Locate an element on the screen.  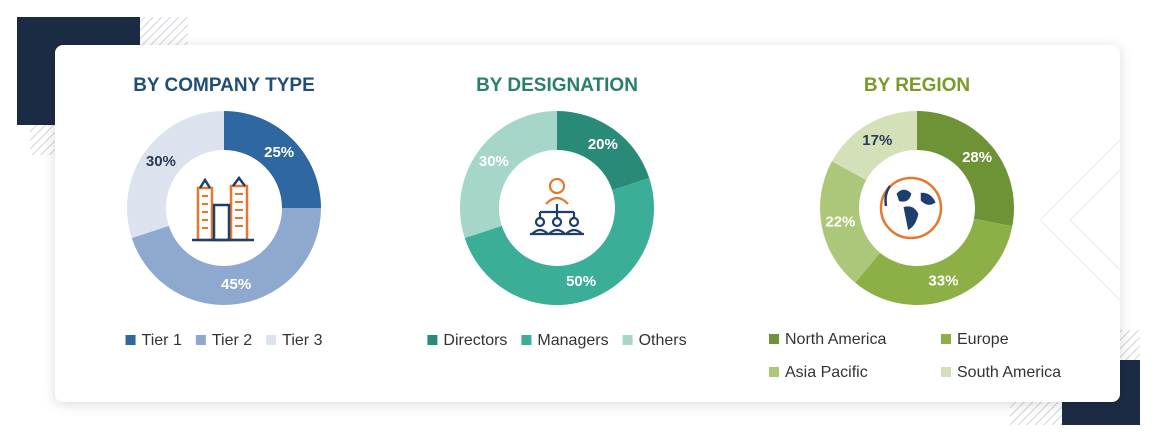
value-label: 50% is located at coordinates (581, 281).